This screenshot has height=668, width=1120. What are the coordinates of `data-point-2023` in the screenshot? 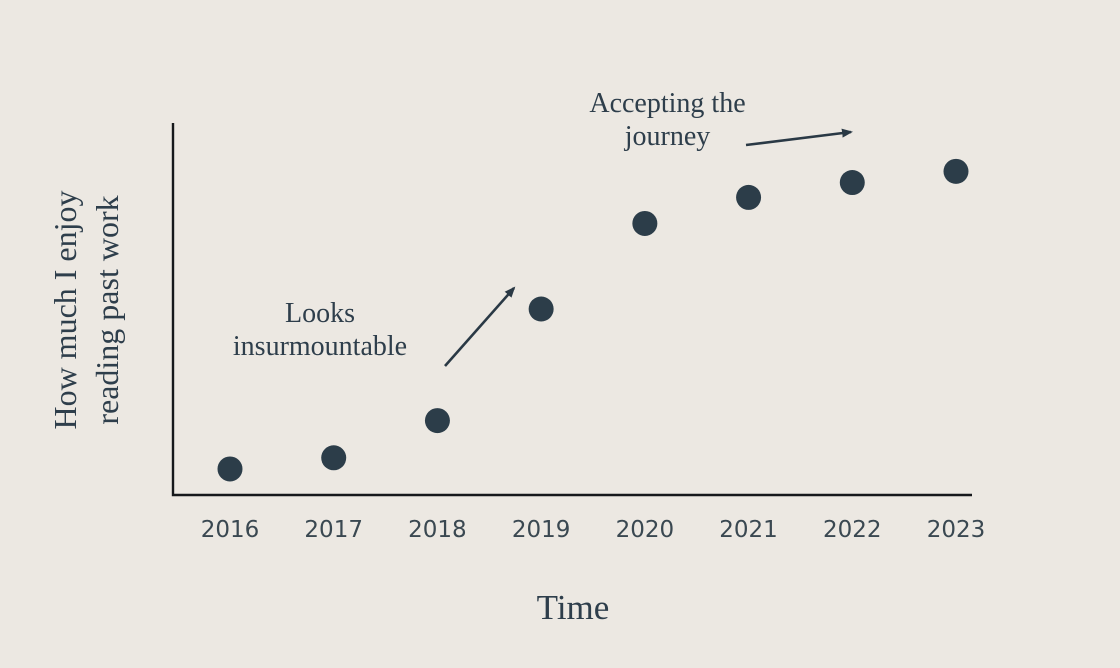 It's located at (956, 171).